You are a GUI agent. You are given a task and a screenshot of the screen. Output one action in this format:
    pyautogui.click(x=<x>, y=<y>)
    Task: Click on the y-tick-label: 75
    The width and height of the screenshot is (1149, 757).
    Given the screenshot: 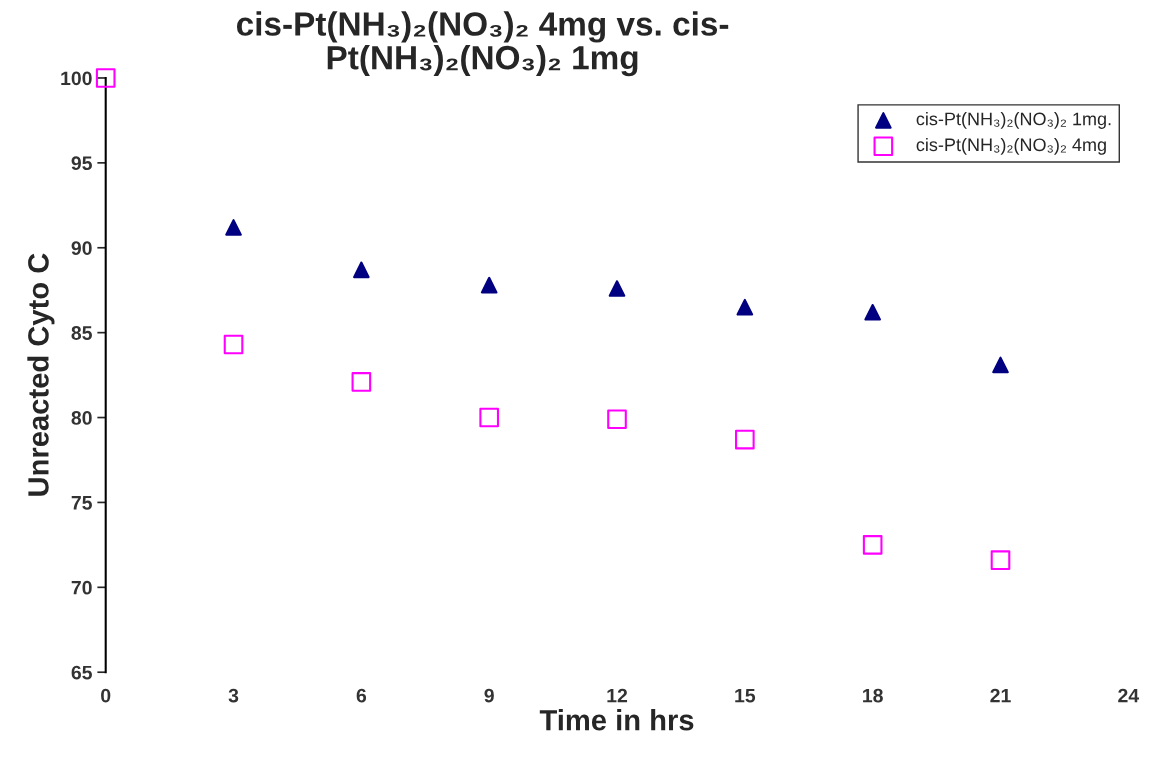 What is the action you would take?
    pyautogui.click(x=81, y=503)
    